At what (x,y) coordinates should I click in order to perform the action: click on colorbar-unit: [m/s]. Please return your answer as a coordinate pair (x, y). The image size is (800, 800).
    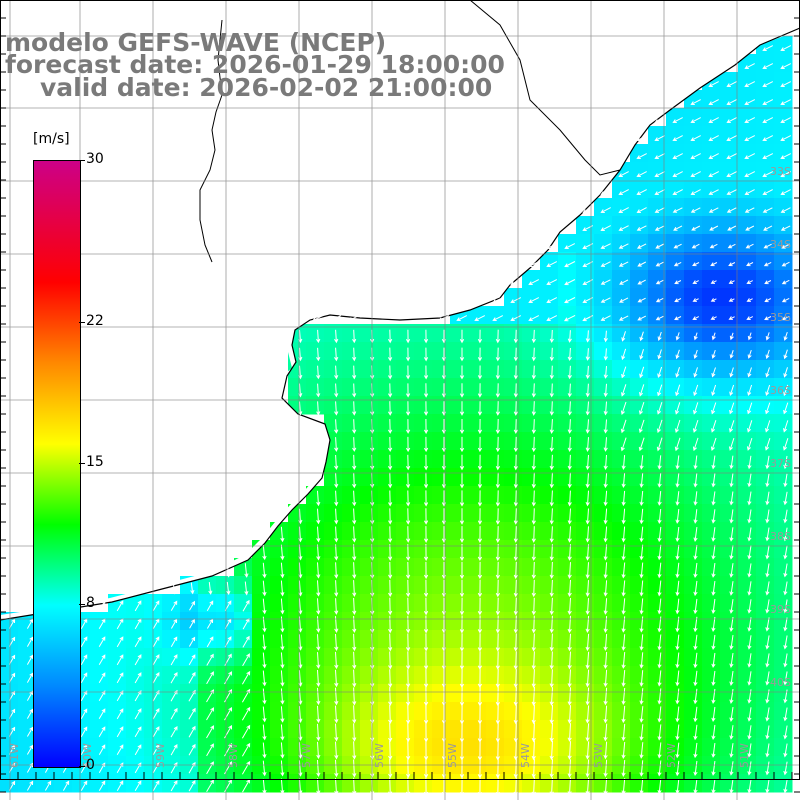
    Looking at the image, I should click on (51, 139).